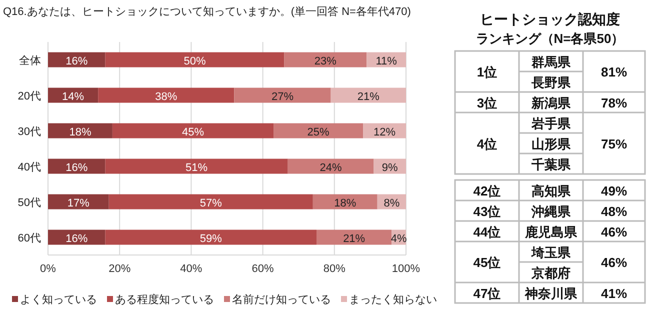 This screenshot has width=650, height=333. I want to click on data-label: 45%, so click(193, 132).